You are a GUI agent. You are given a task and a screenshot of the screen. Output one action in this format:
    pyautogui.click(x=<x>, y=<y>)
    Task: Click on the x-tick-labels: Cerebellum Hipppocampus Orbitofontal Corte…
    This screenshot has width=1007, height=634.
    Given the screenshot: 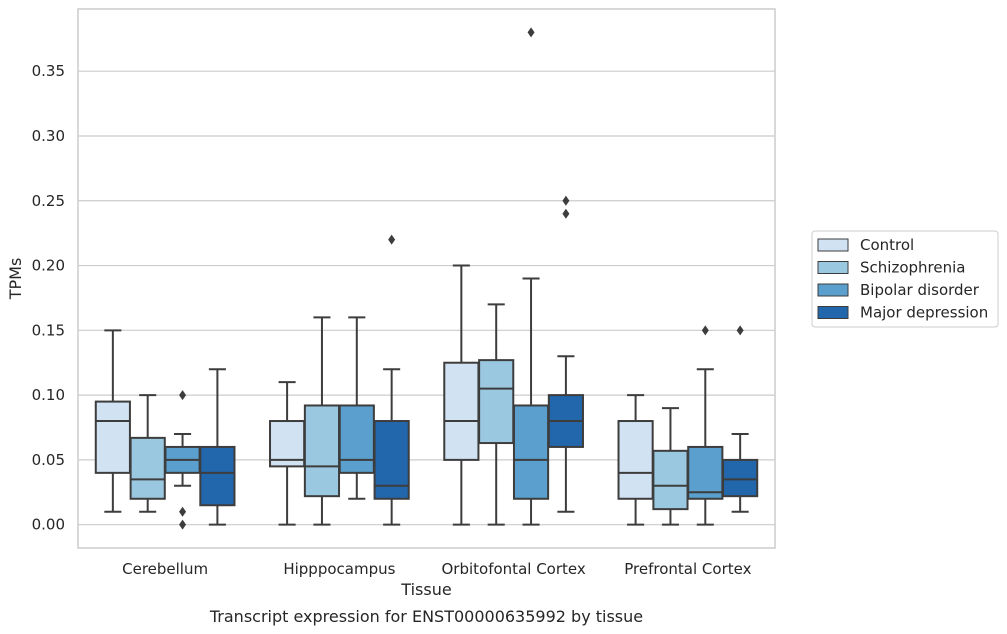 What is the action you would take?
    pyautogui.click(x=436, y=569)
    